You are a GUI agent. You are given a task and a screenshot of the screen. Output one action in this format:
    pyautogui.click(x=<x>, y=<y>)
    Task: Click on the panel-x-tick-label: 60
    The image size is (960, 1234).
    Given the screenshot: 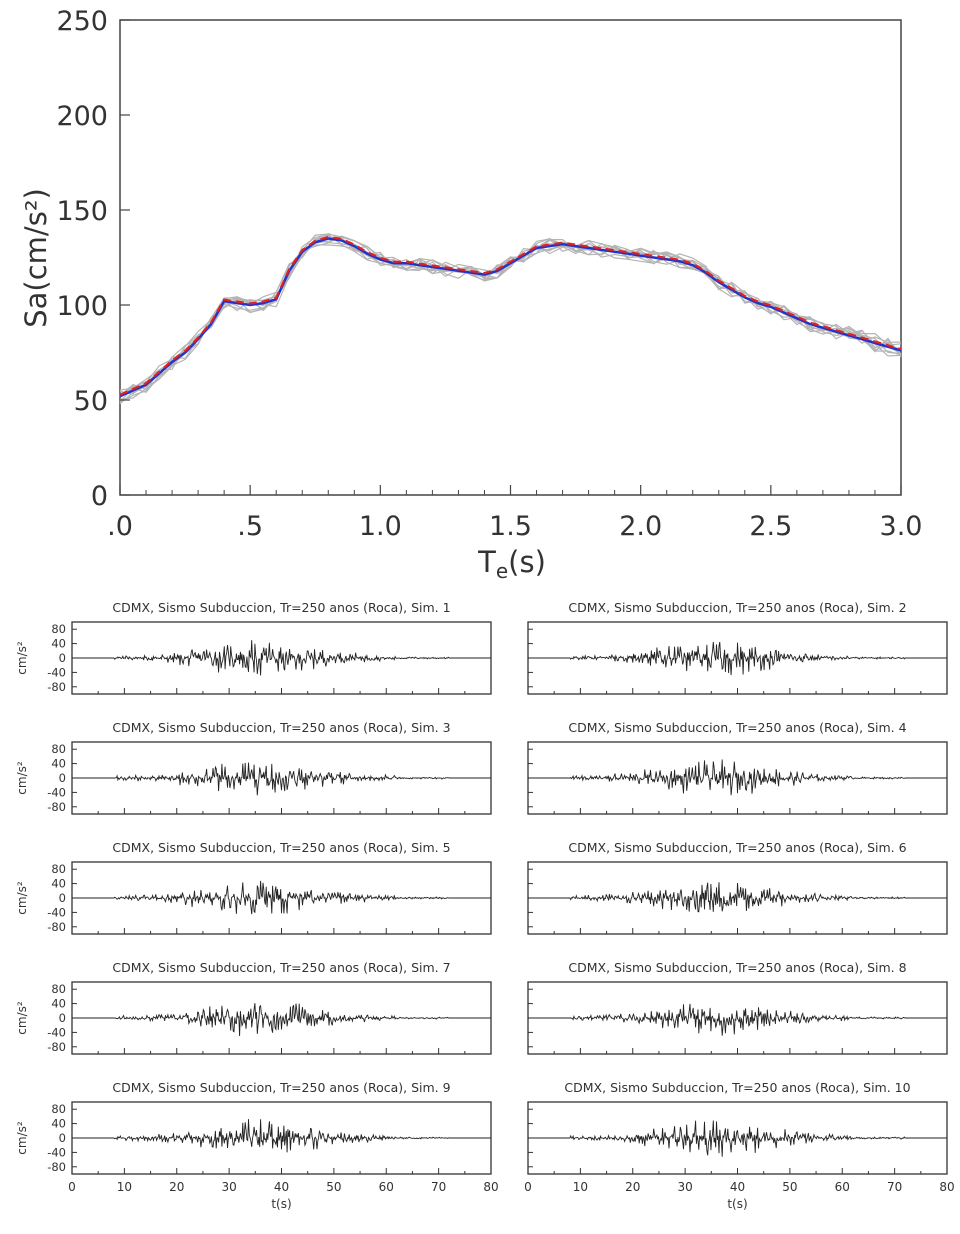 What is the action you would take?
    pyautogui.click(x=842, y=1187)
    